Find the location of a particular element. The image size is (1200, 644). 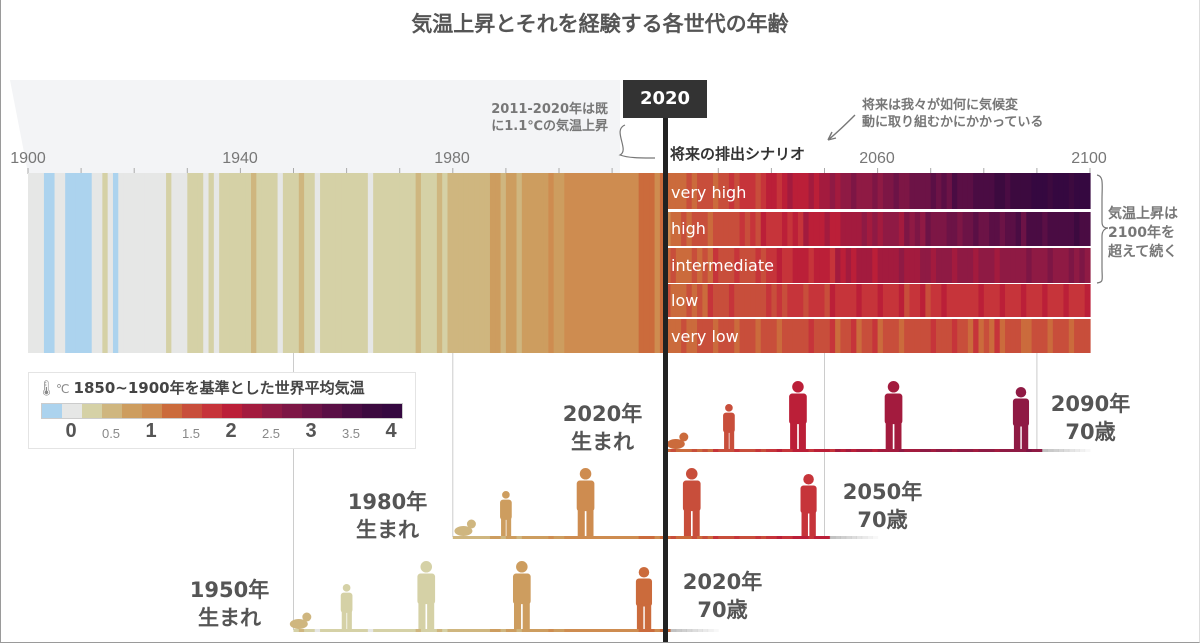

thermometer-icon: 🌡 is located at coordinates (47, 388).